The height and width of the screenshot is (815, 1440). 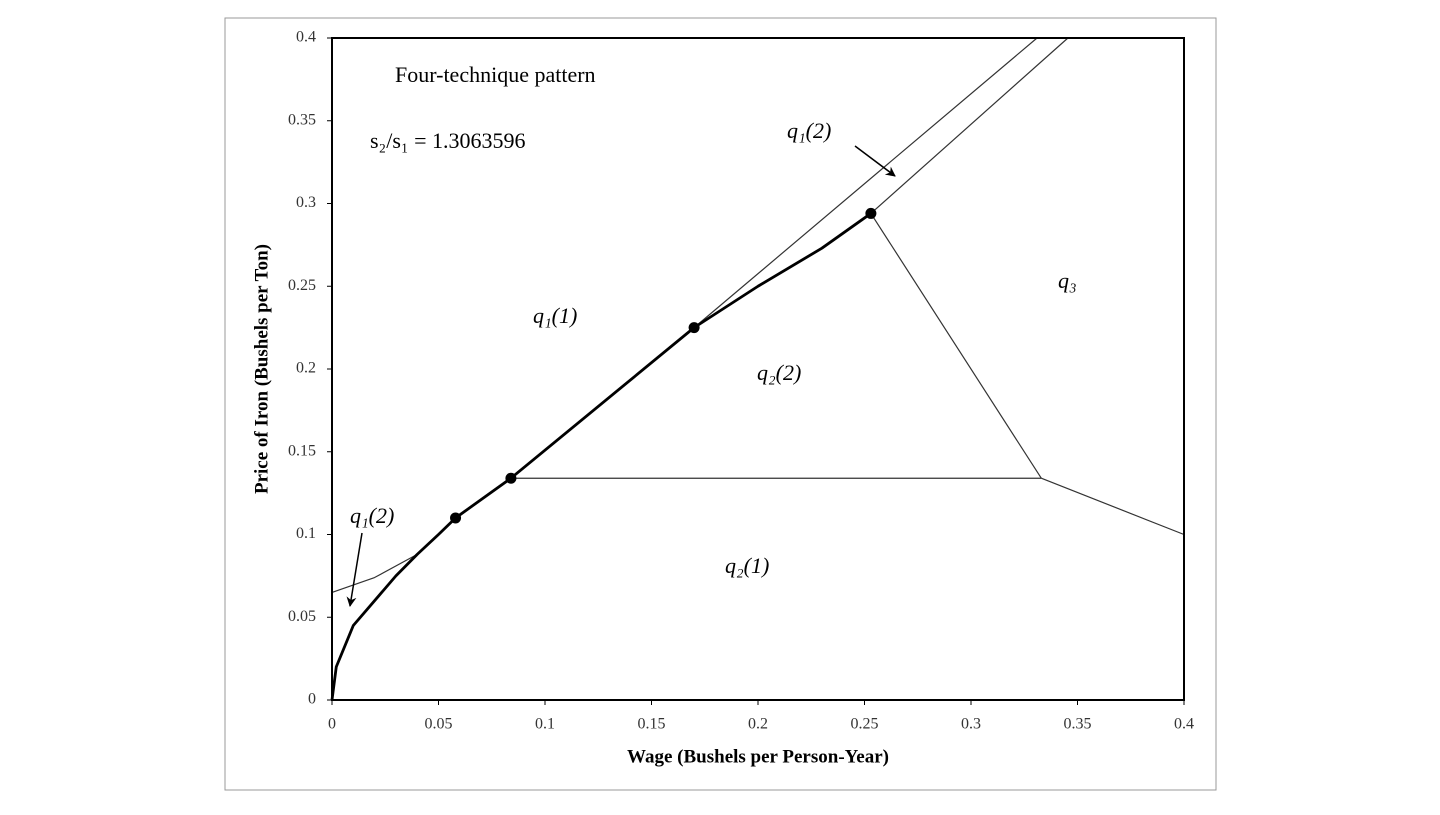 What do you see at coordinates (747, 565) in the screenshot?
I see `region-label: q₂(1)` at bounding box center [747, 565].